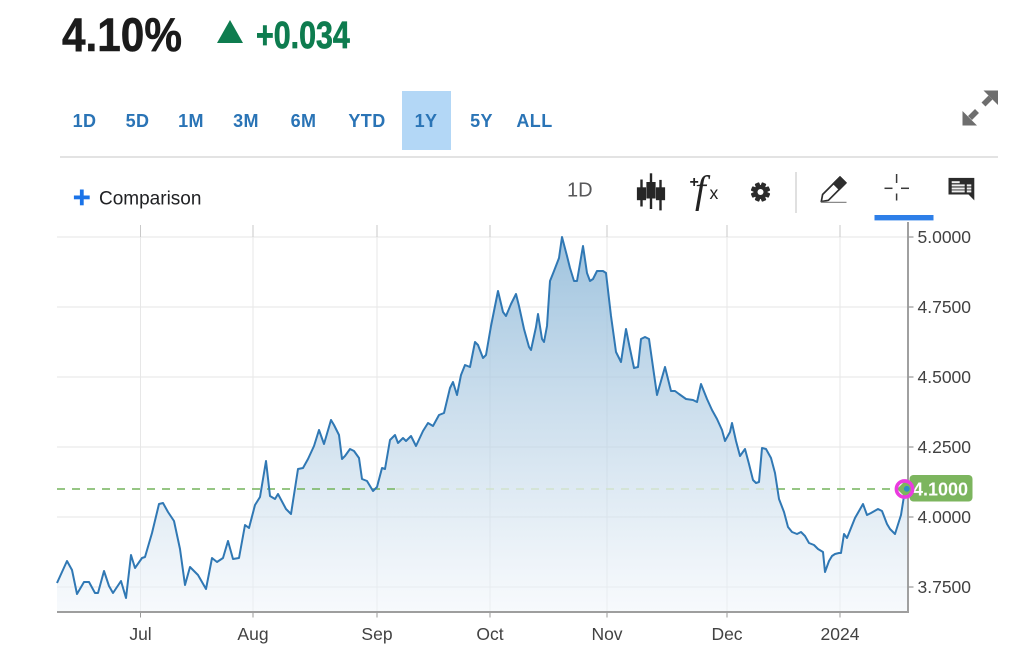  What do you see at coordinates (726, 634) in the screenshot?
I see `svg-text: Dec` at bounding box center [726, 634].